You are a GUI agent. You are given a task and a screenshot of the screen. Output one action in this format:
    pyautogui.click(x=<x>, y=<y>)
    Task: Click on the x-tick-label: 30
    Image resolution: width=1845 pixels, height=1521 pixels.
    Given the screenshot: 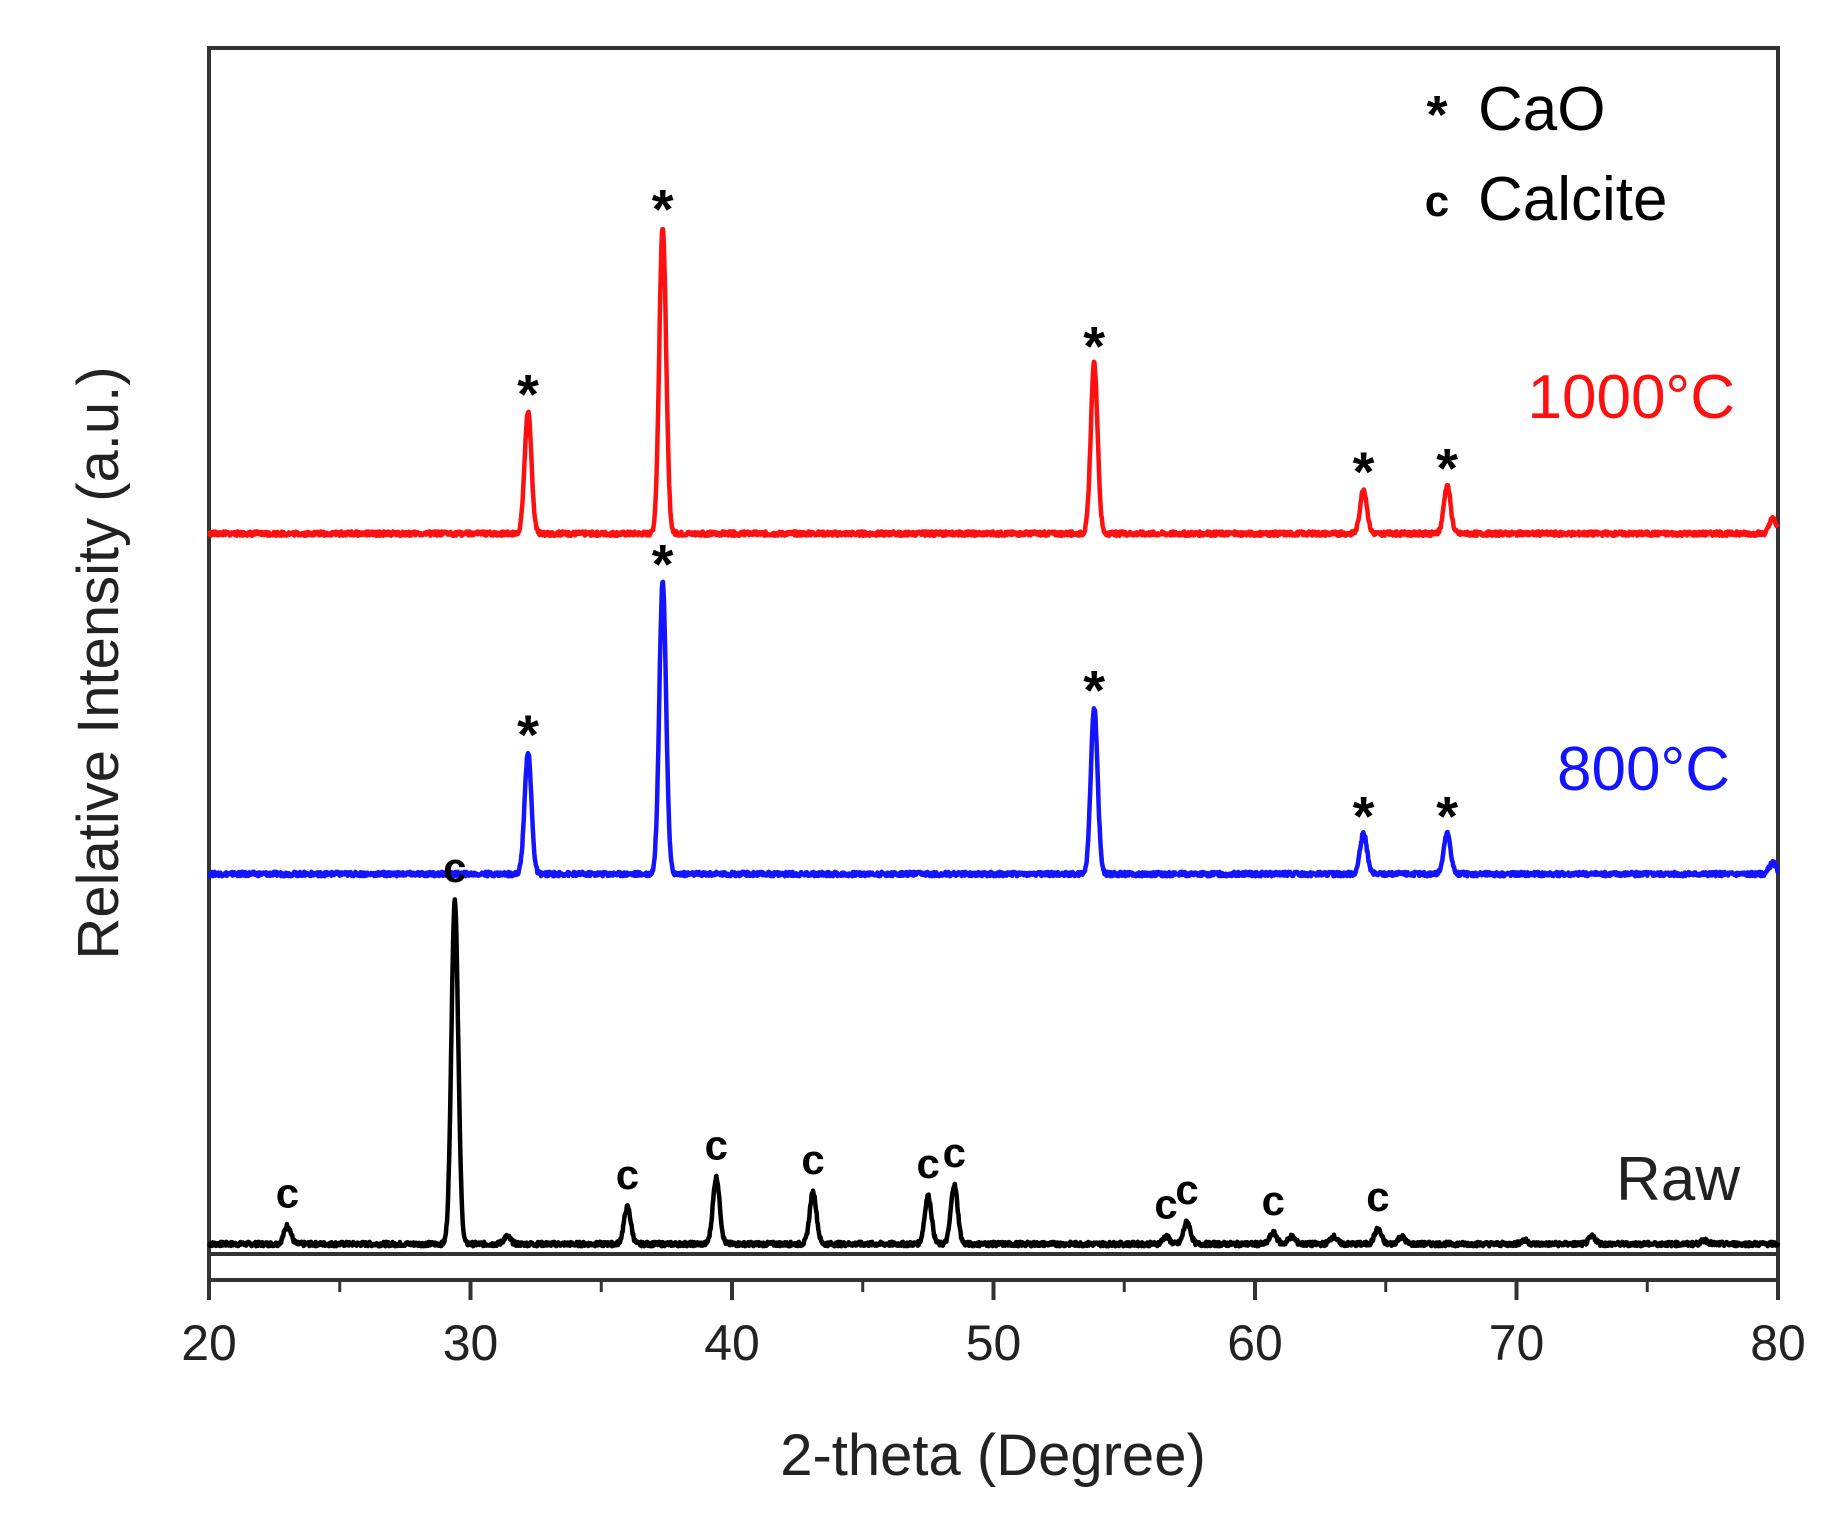 What is the action you would take?
    pyautogui.click(x=471, y=1343)
    